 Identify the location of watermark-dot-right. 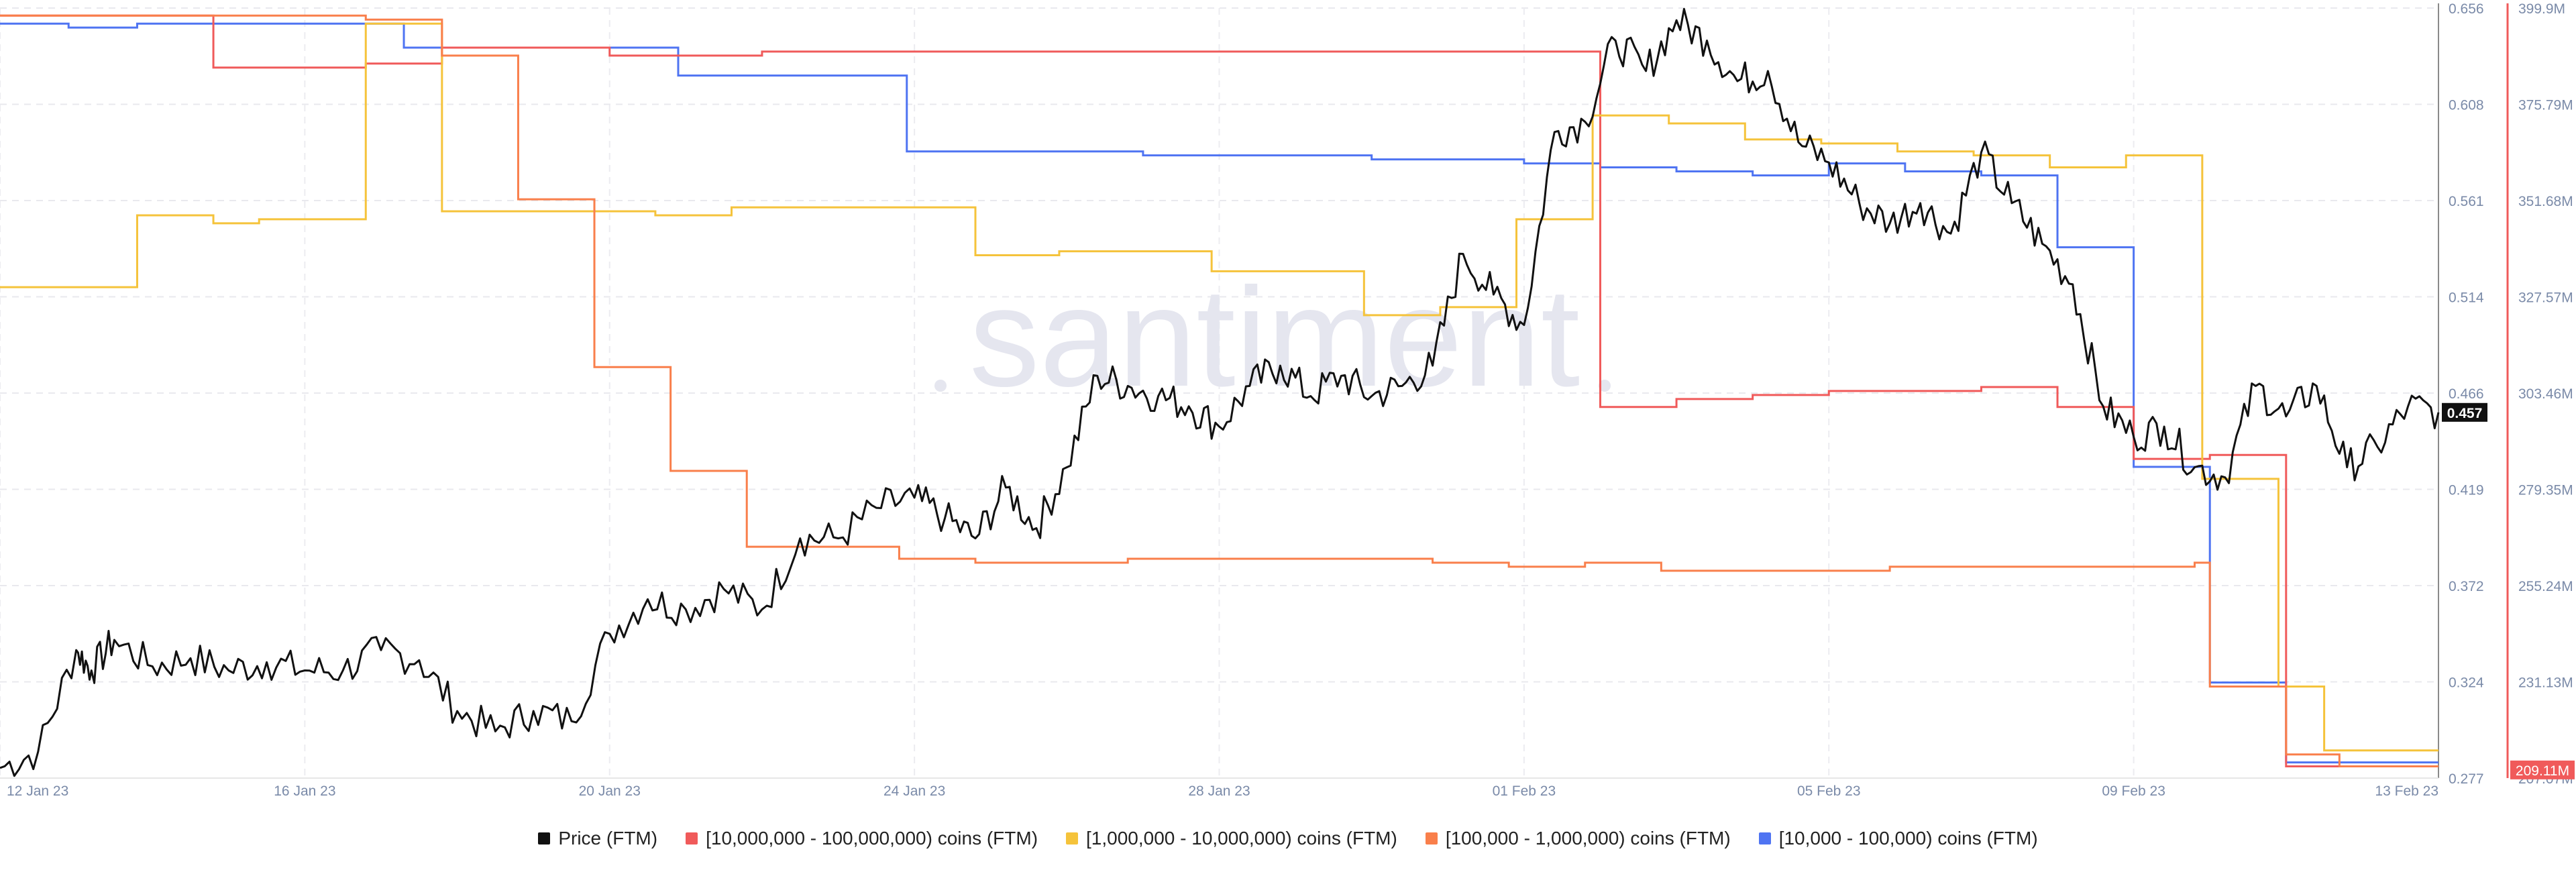
(1605, 386).